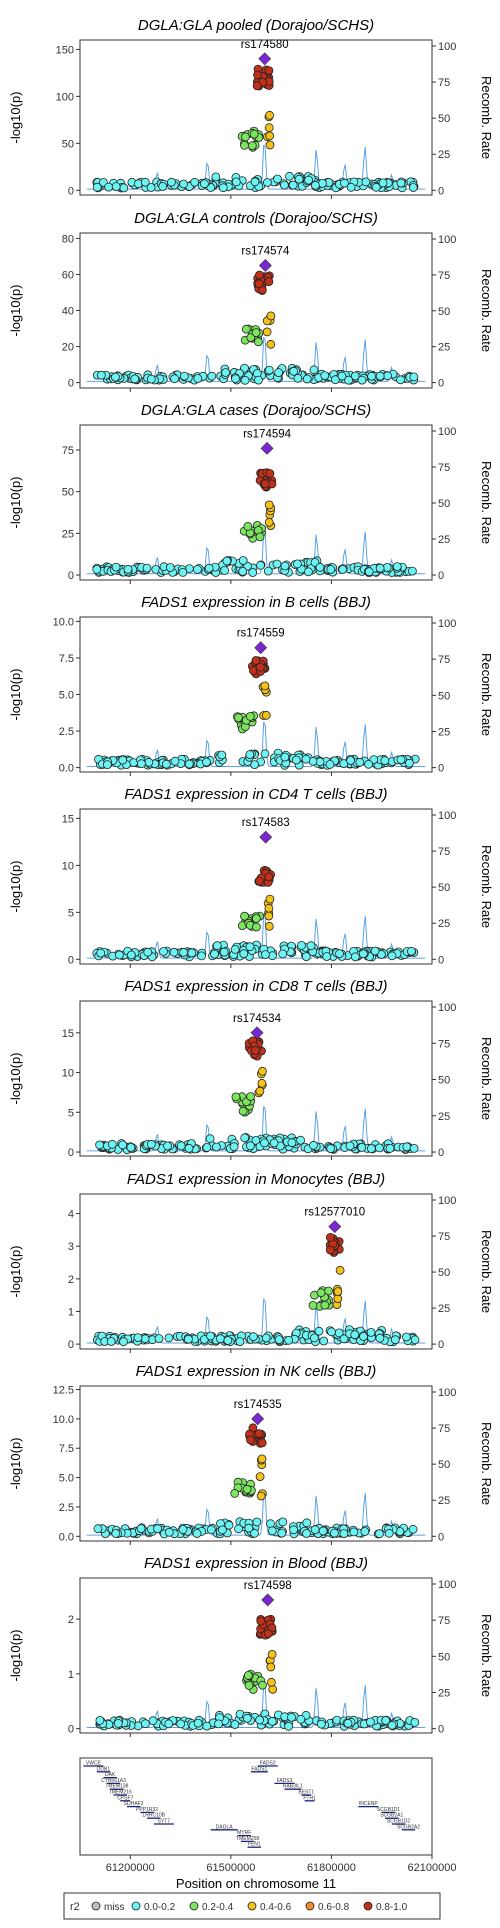 Image resolution: width=500 pixels, height=1928 pixels. What do you see at coordinates (153, 1816) in the screenshot?
I see `gene-label: LRRC10B` at bounding box center [153, 1816].